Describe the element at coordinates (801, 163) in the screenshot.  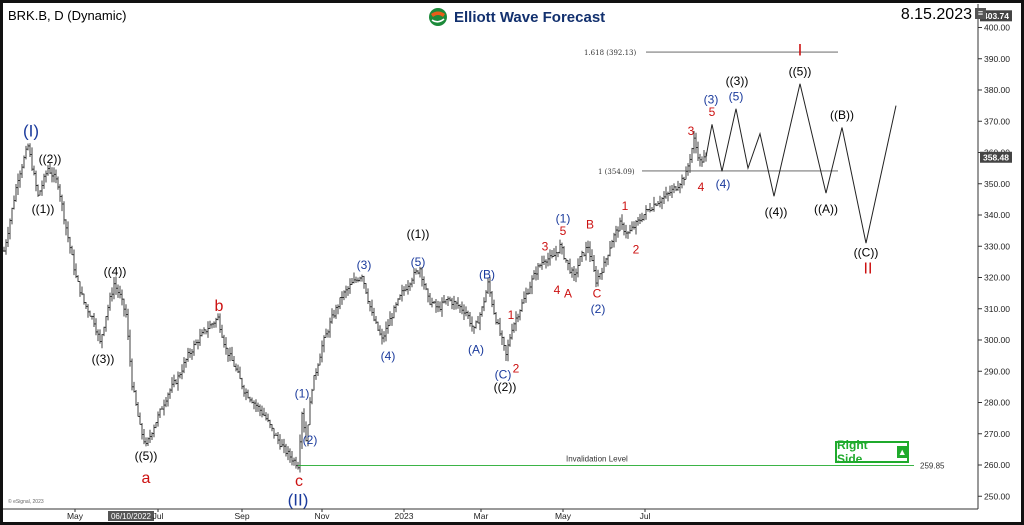
I see `projection-line` at that location.